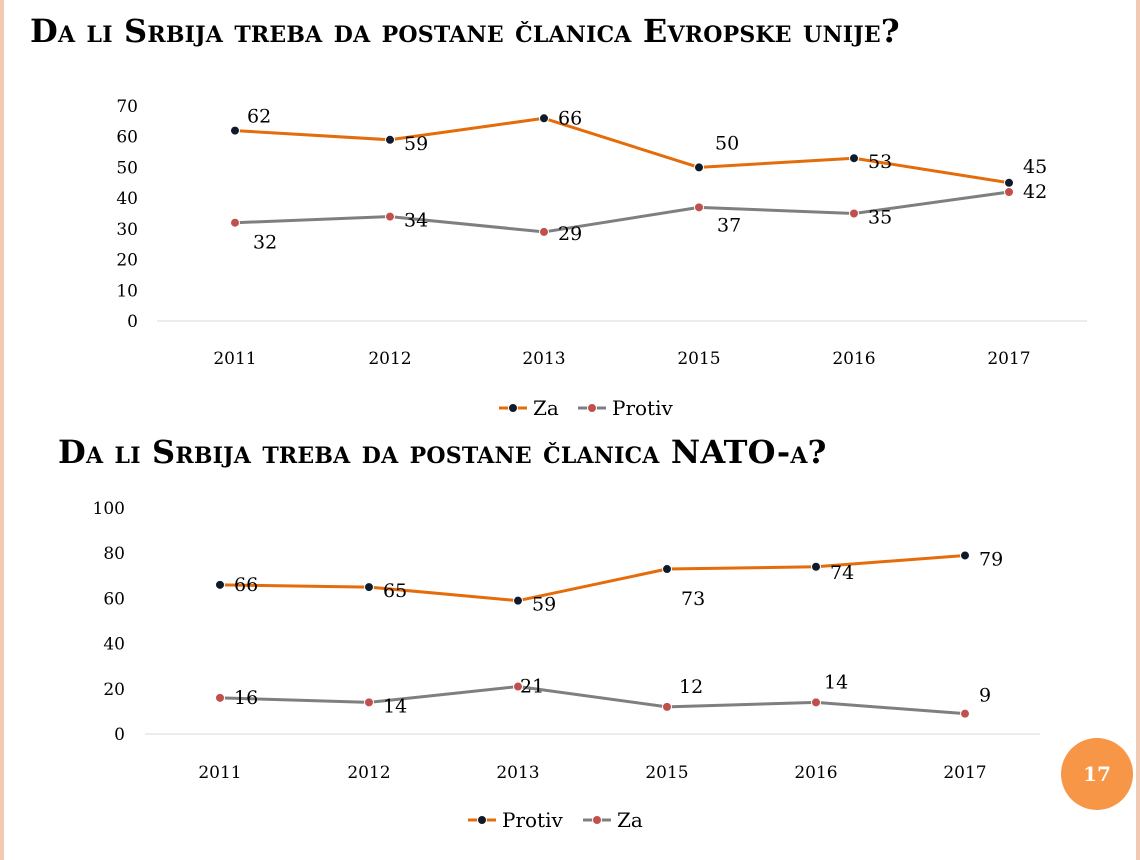  I want to click on series-protiv: 66 65 59 73 74 79, so click(609, 582).